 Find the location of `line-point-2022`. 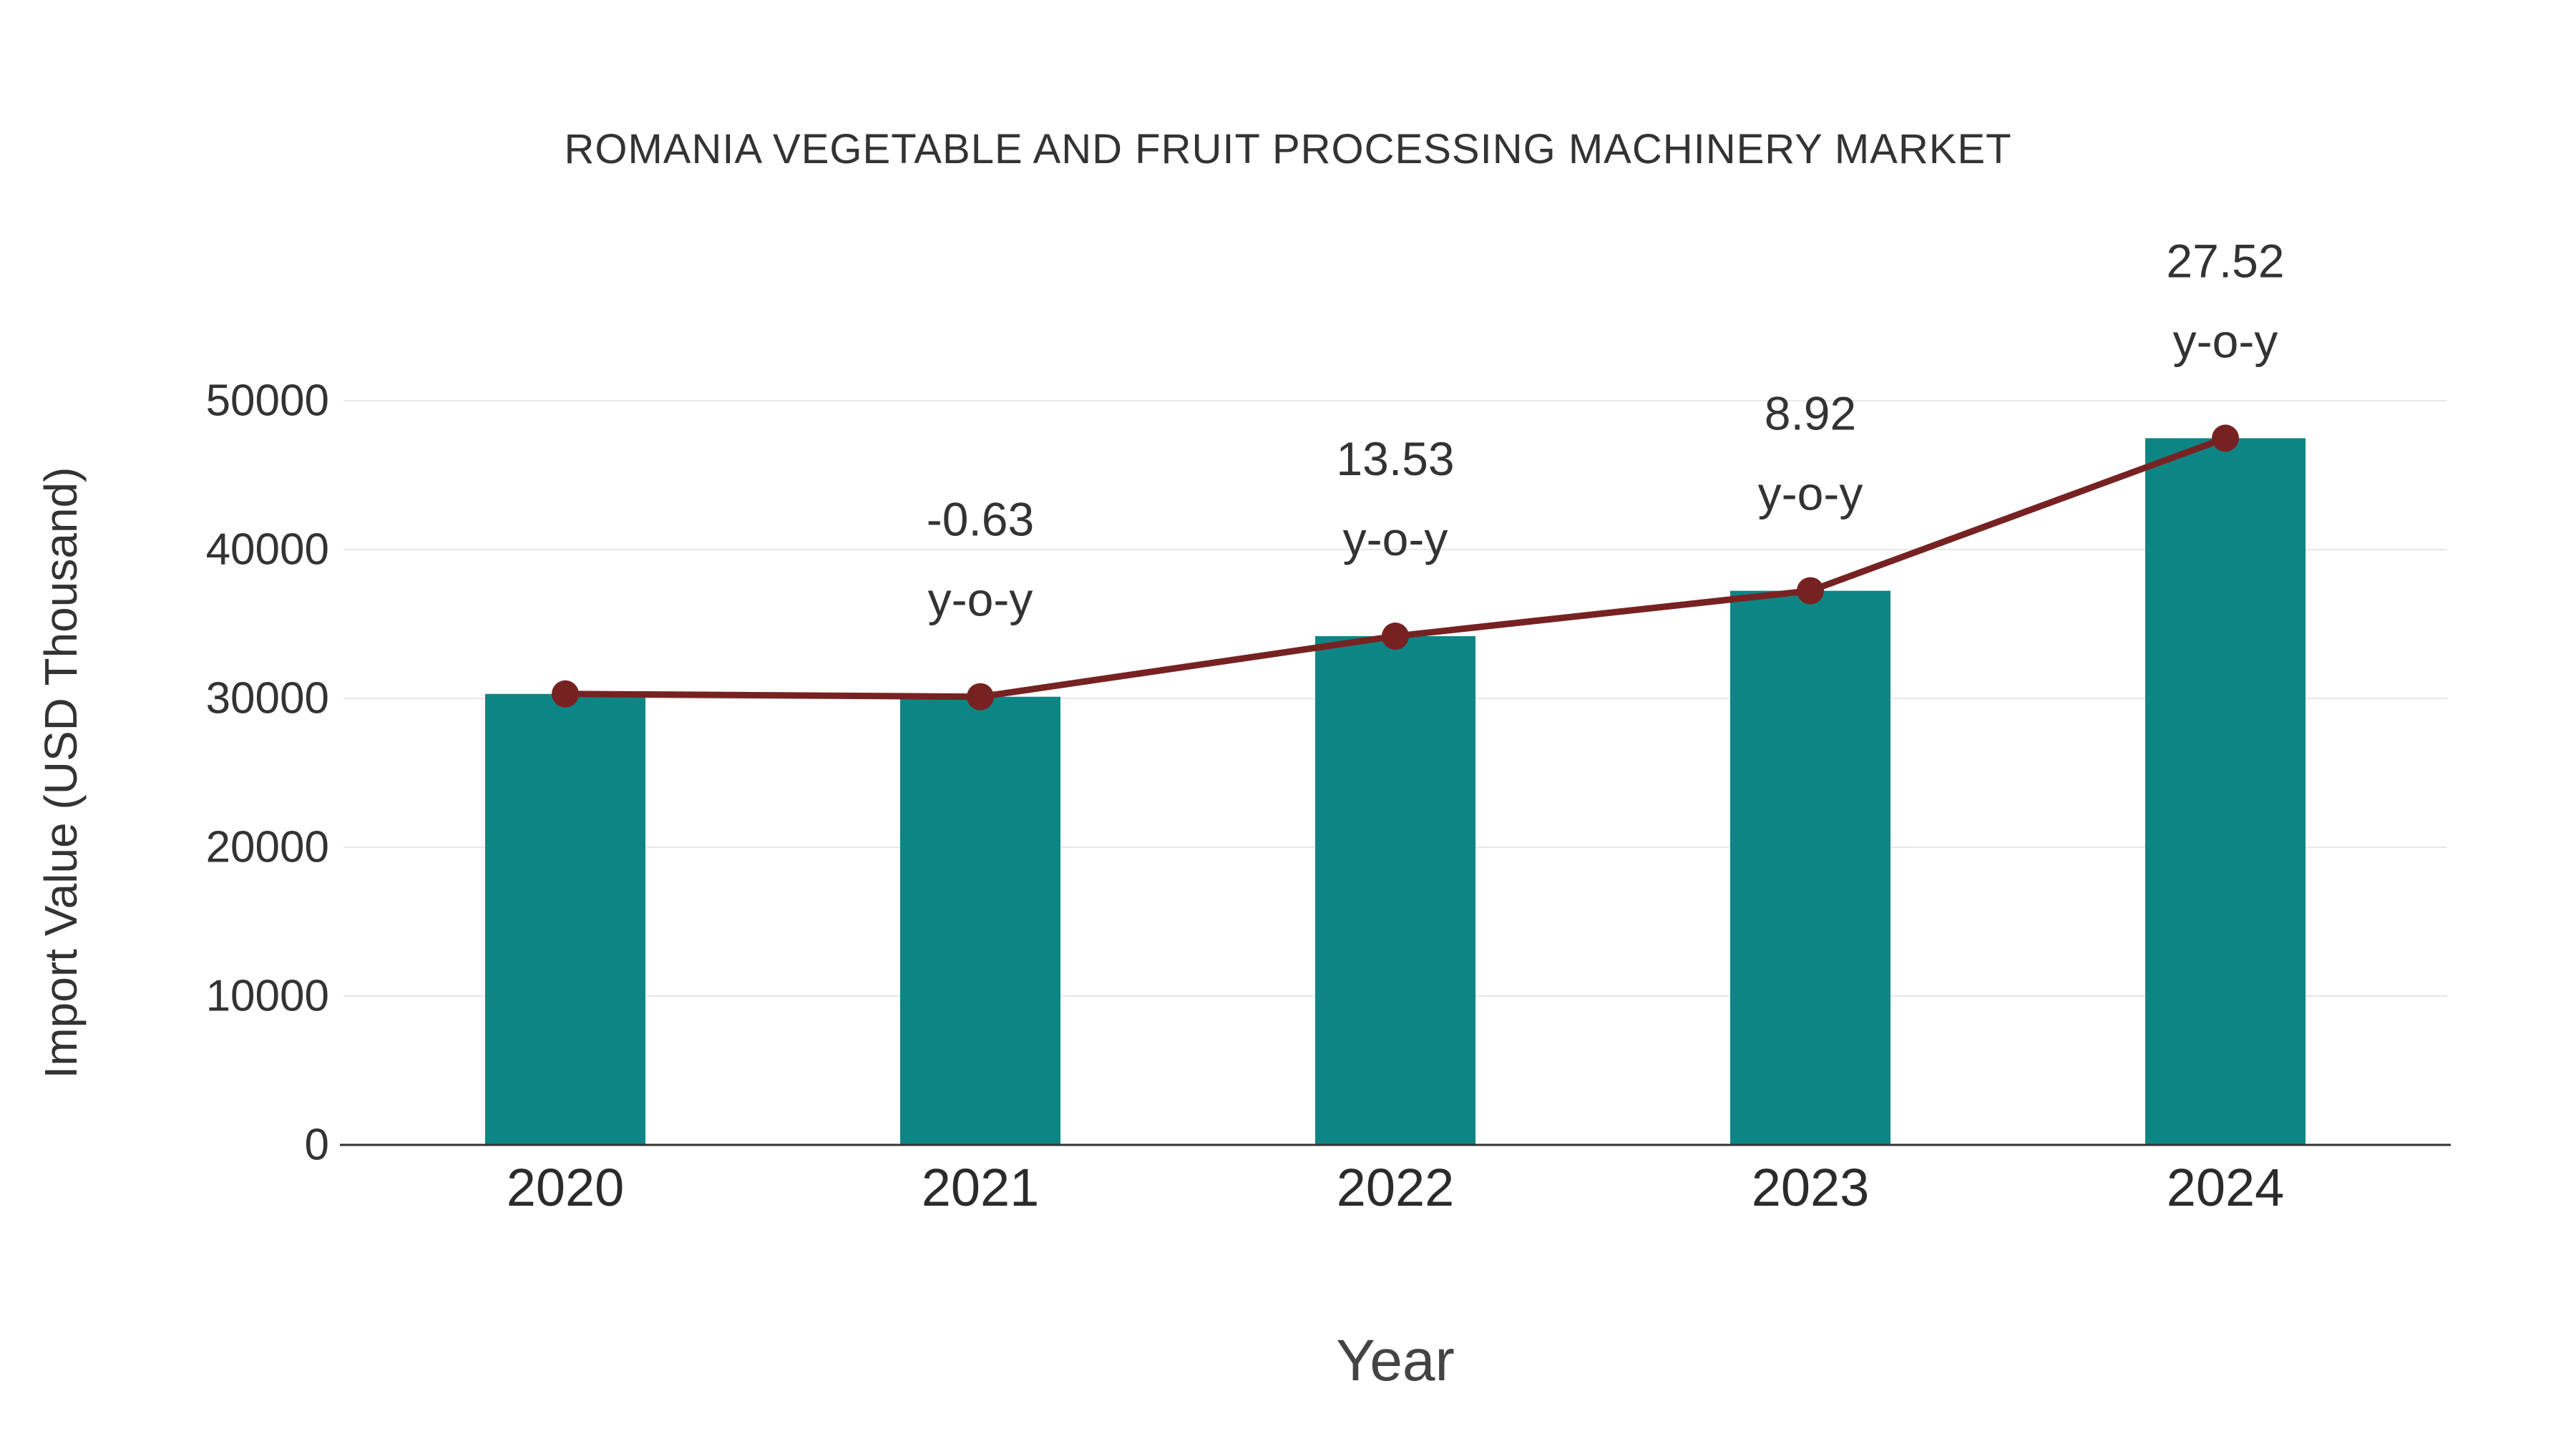

line-point-2022 is located at coordinates (1395, 636).